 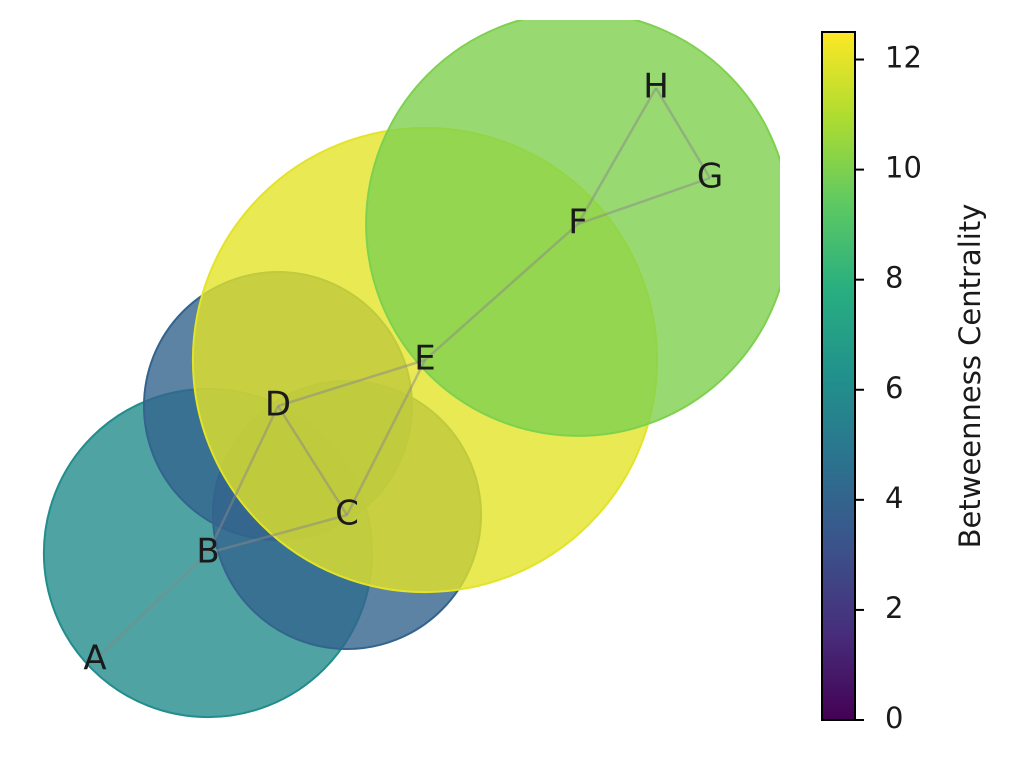 What do you see at coordinates (94, 659) in the screenshot?
I see `node-label: A` at bounding box center [94, 659].